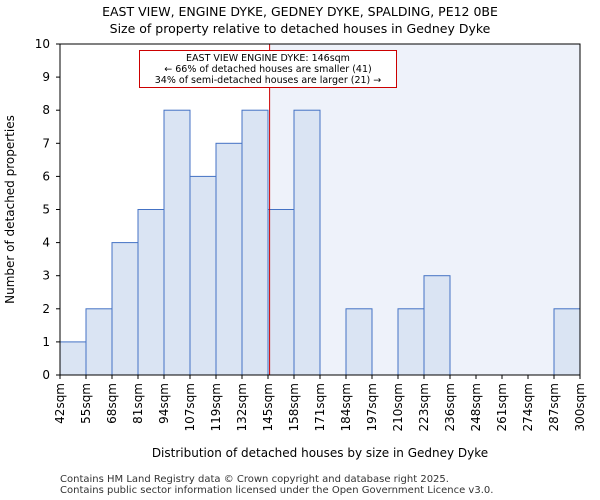  Describe the element at coordinates (216, 407) in the screenshot. I see `x-tick-label: 119sqm` at that location.